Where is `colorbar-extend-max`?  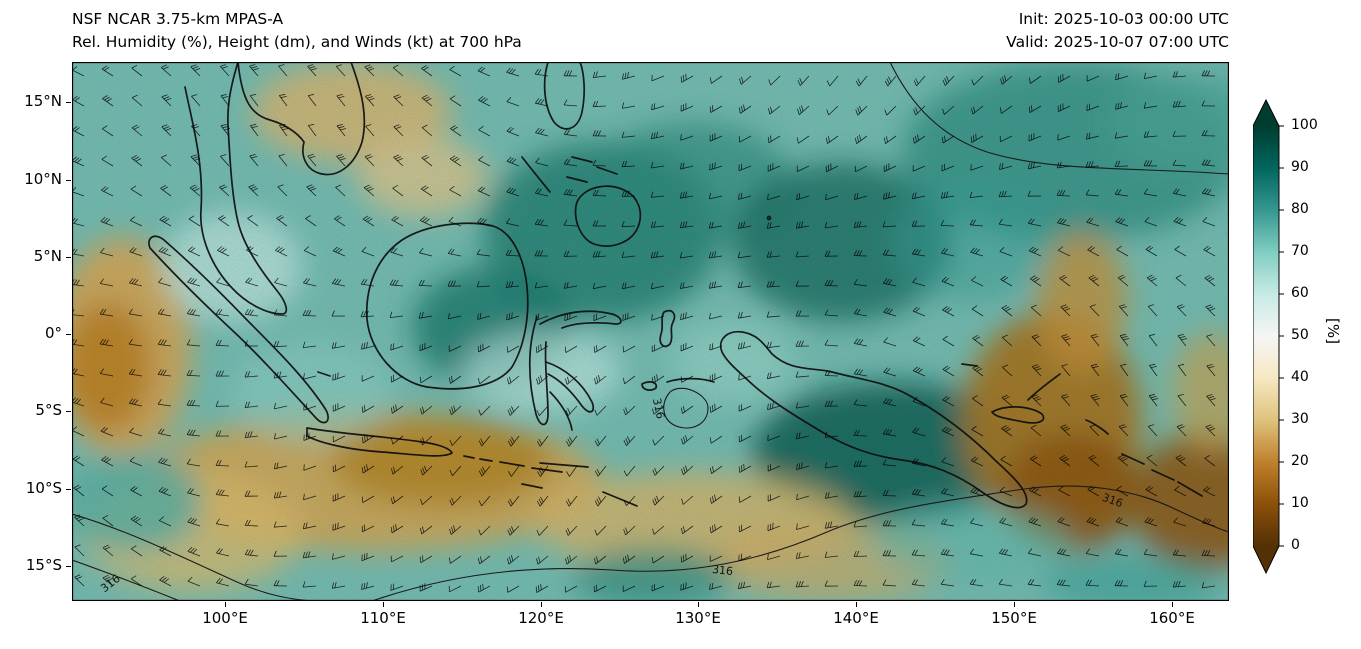 colorbar-extend-max is located at coordinates (1266, 113).